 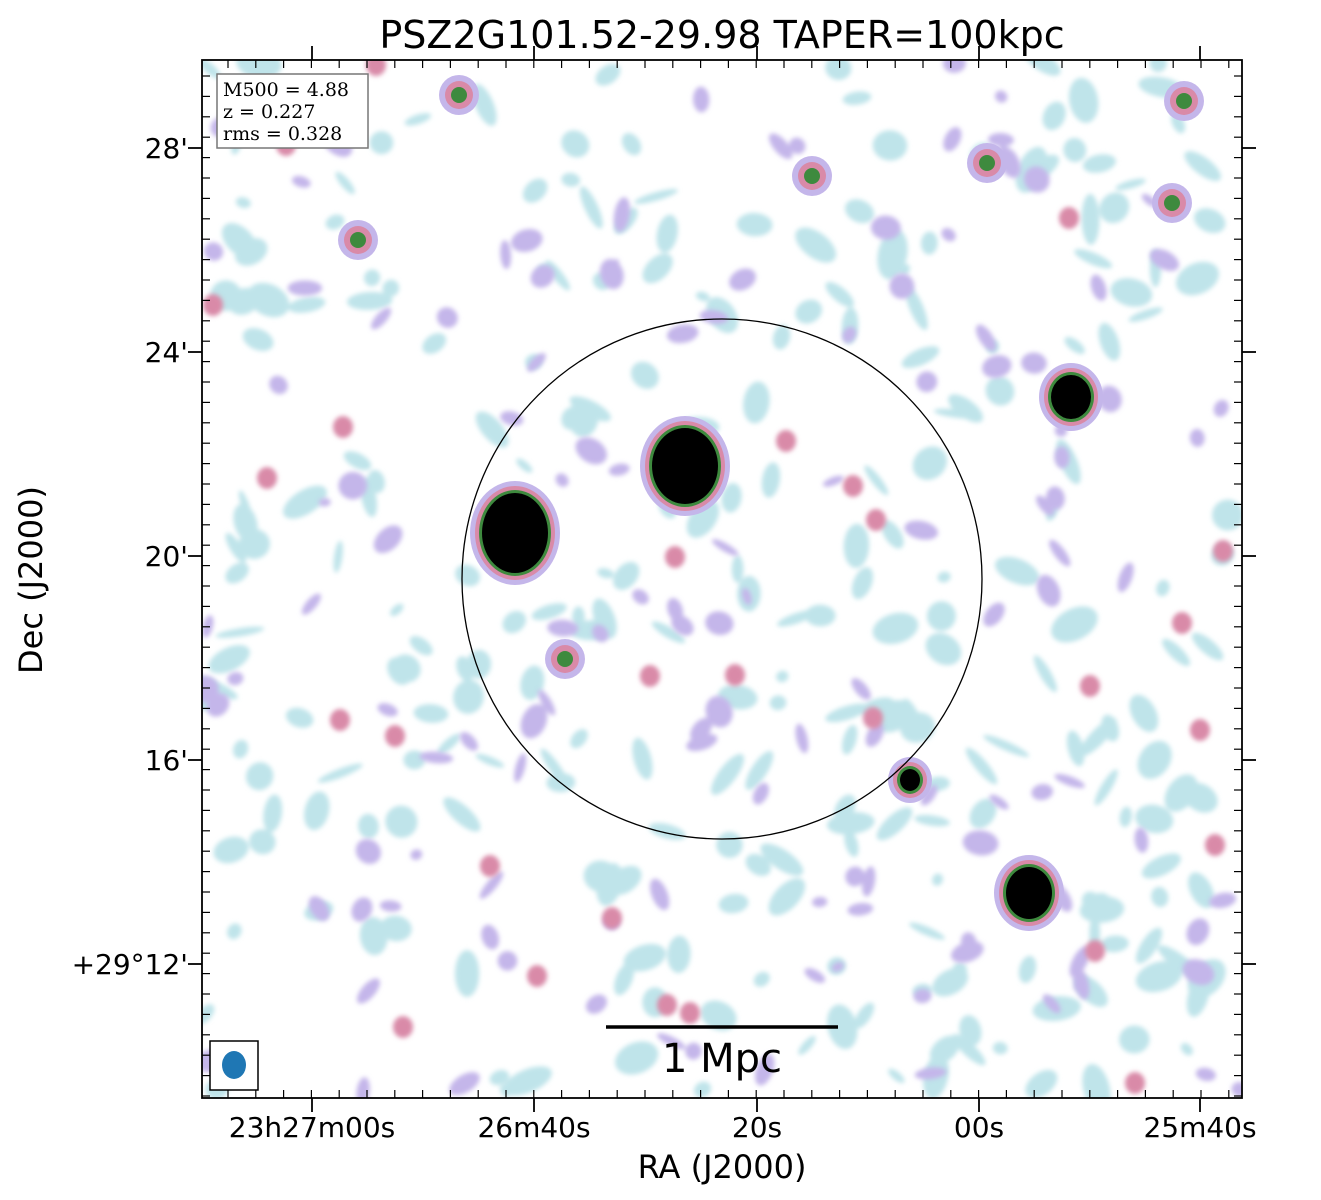 What do you see at coordinates (757, 1127) in the screenshot?
I see `x-tick-label: 20s` at bounding box center [757, 1127].